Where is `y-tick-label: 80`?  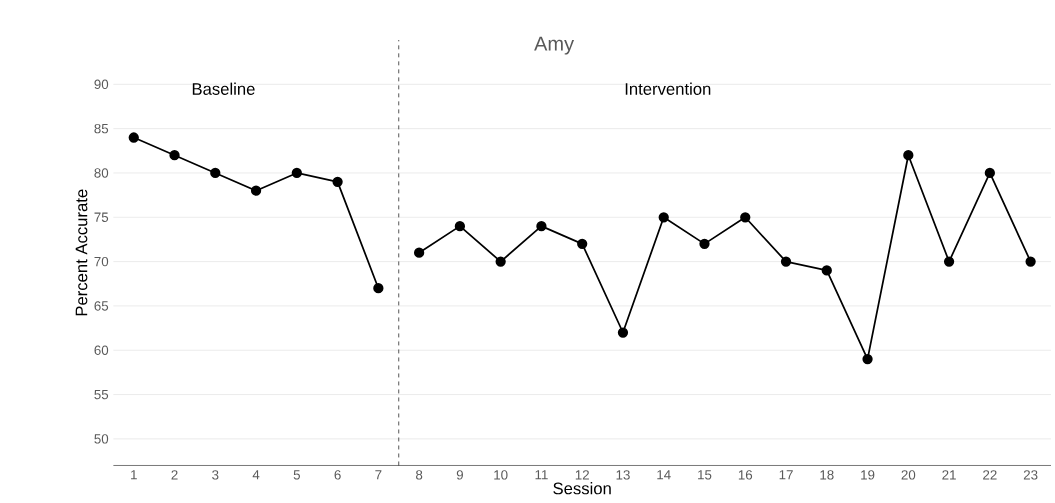 y-tick-label: 80 is located at coordinates (101, 173).